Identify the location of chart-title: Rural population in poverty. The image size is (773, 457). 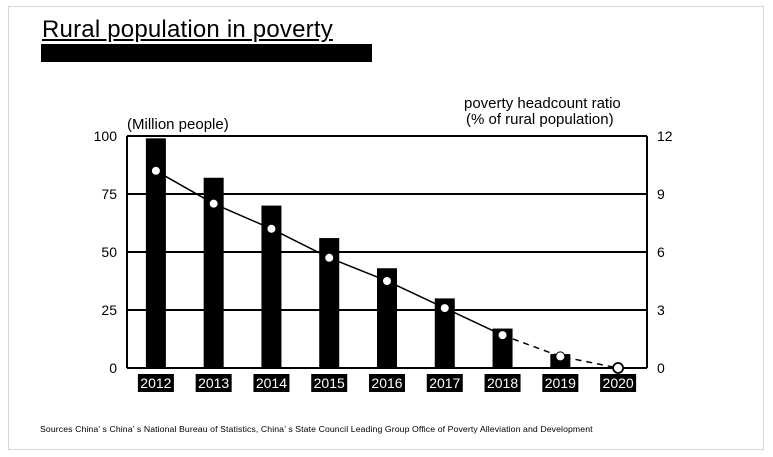
(187, 29).